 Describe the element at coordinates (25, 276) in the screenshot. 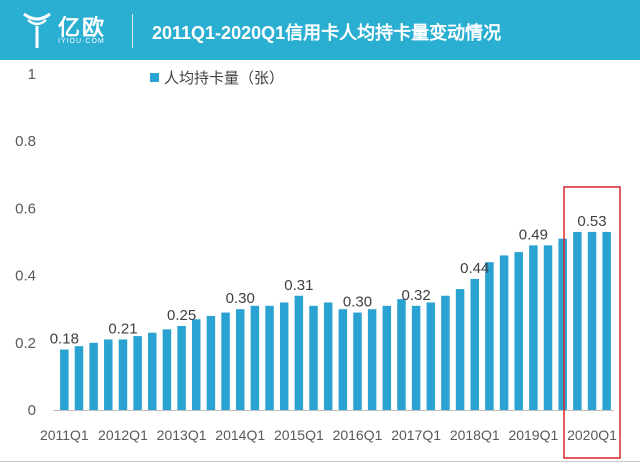

I see `y-tick-label: 0.4` at that location.